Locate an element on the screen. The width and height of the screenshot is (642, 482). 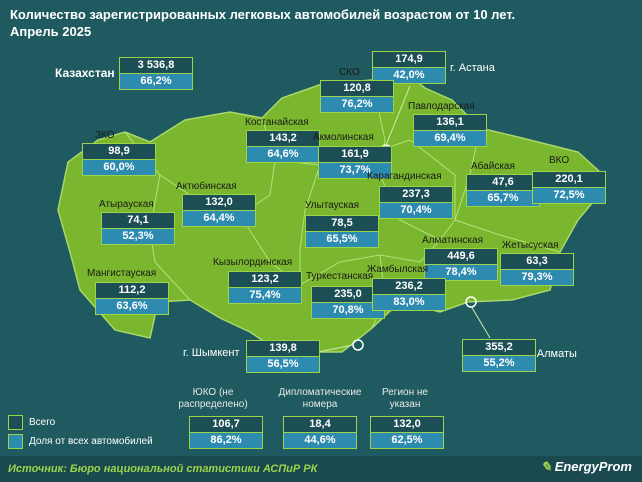
title-line-2: Апрель 2025 is located at coordinates (51, 31).